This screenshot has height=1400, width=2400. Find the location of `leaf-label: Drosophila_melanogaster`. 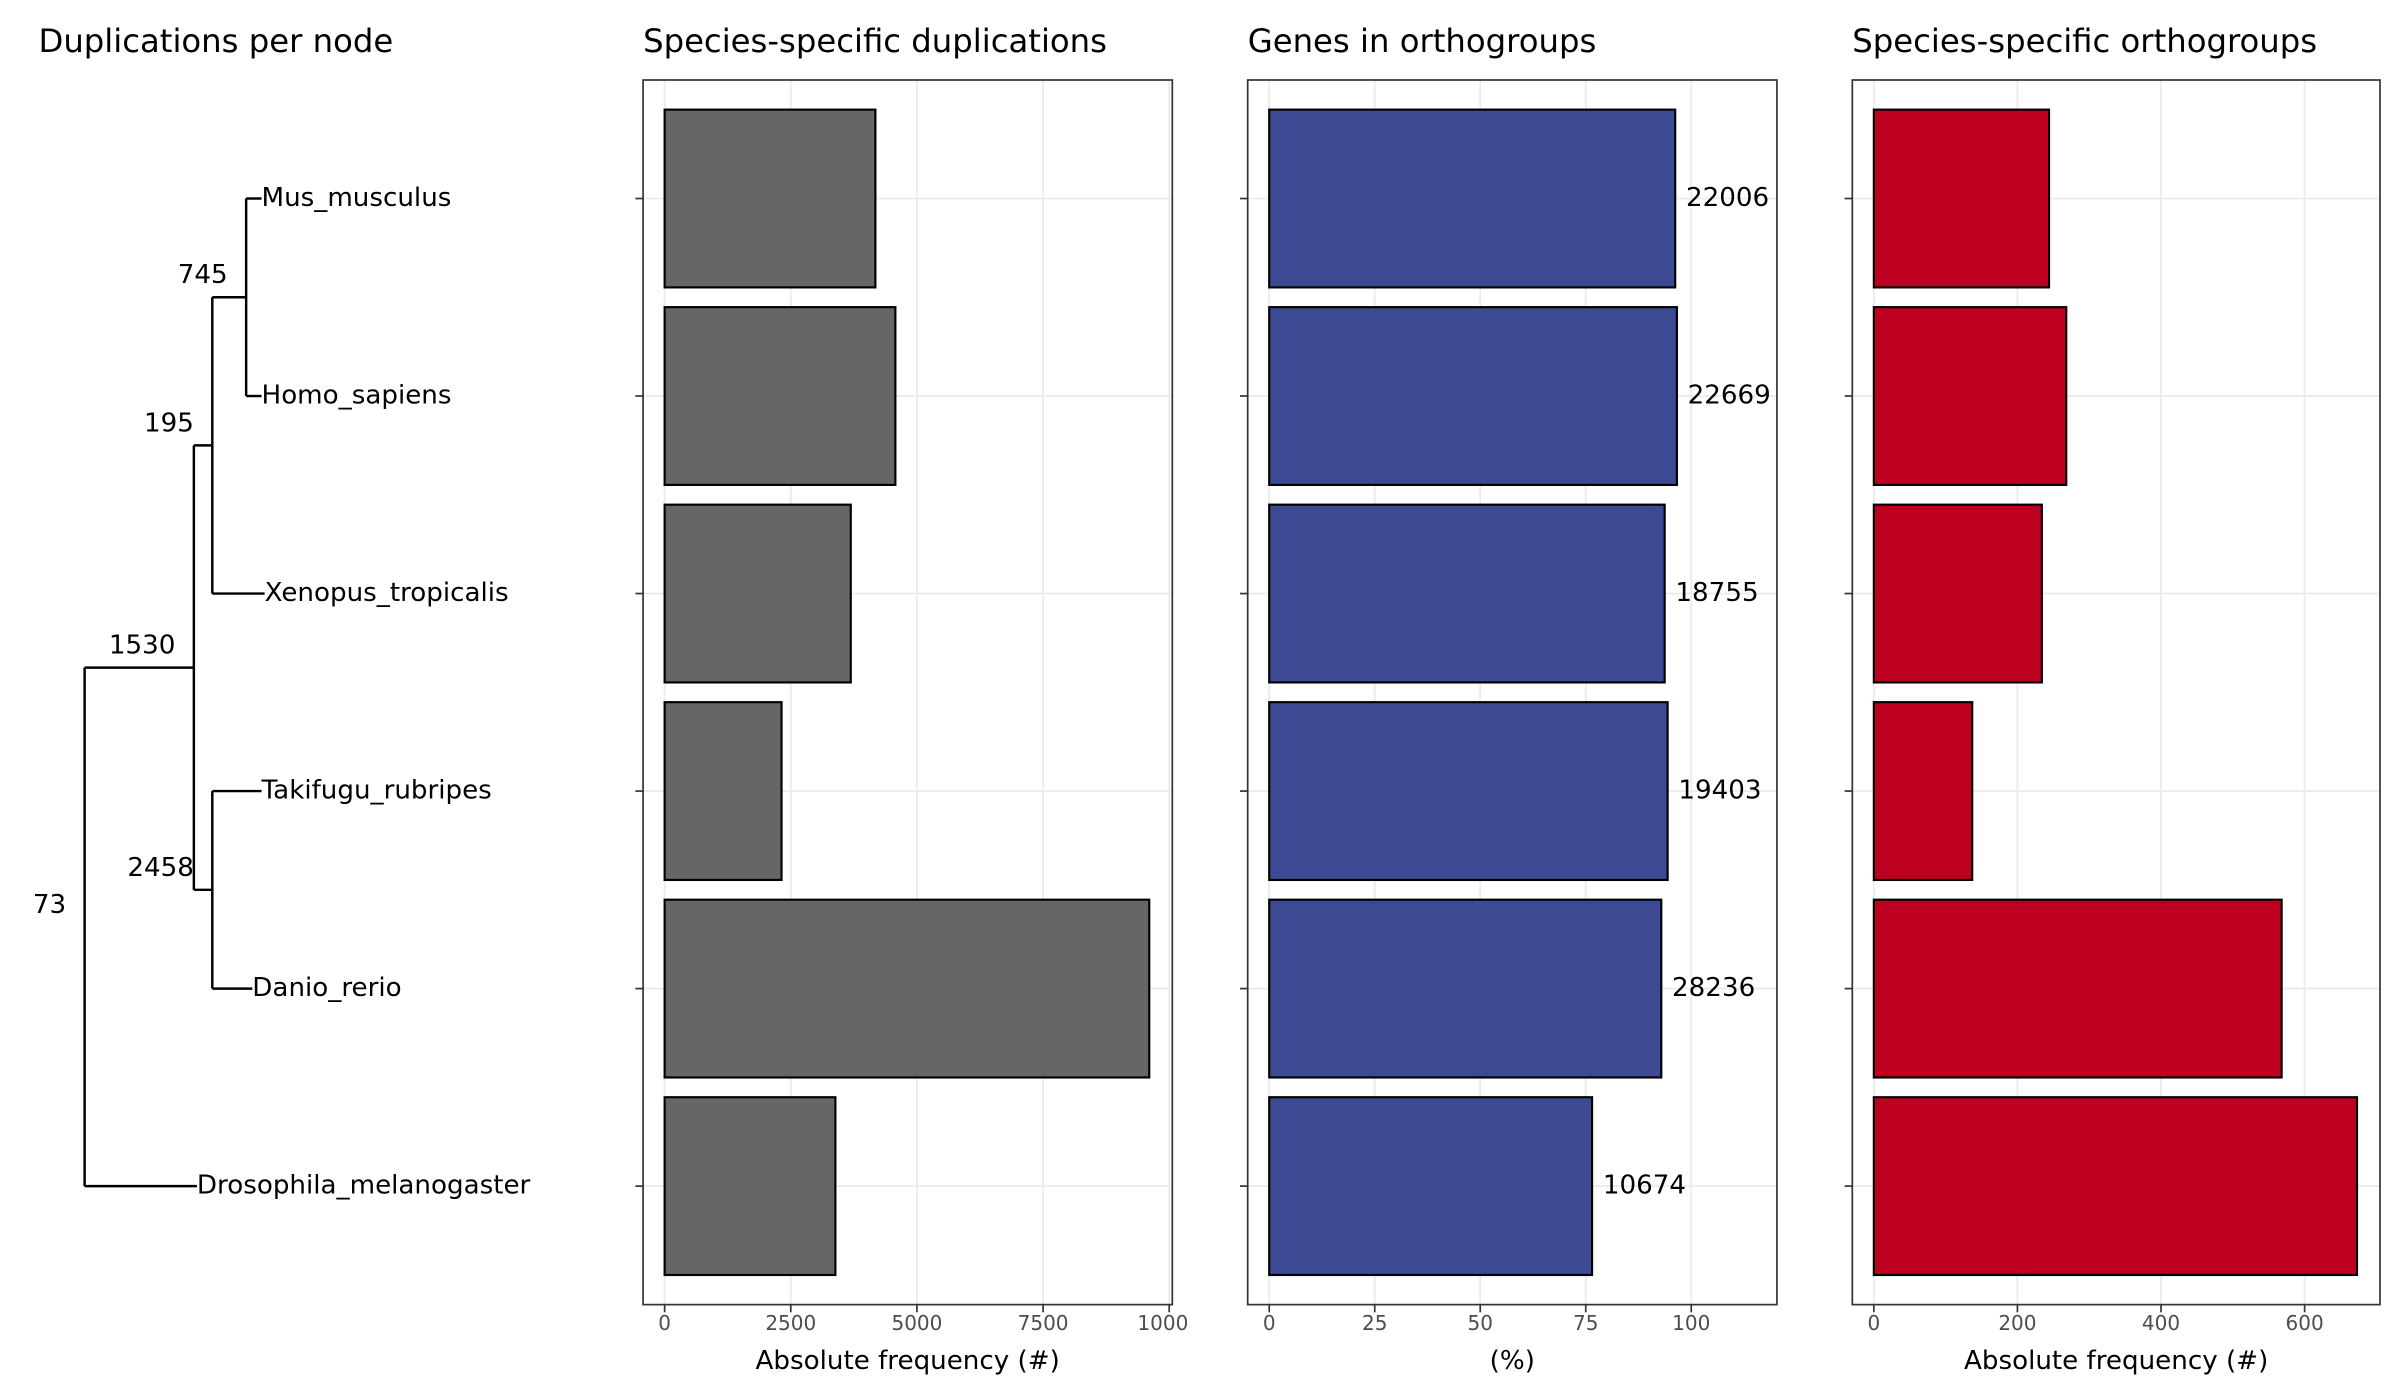

leaf-label: Drosophila_melanogaster is located at coordinates (364, 1186).